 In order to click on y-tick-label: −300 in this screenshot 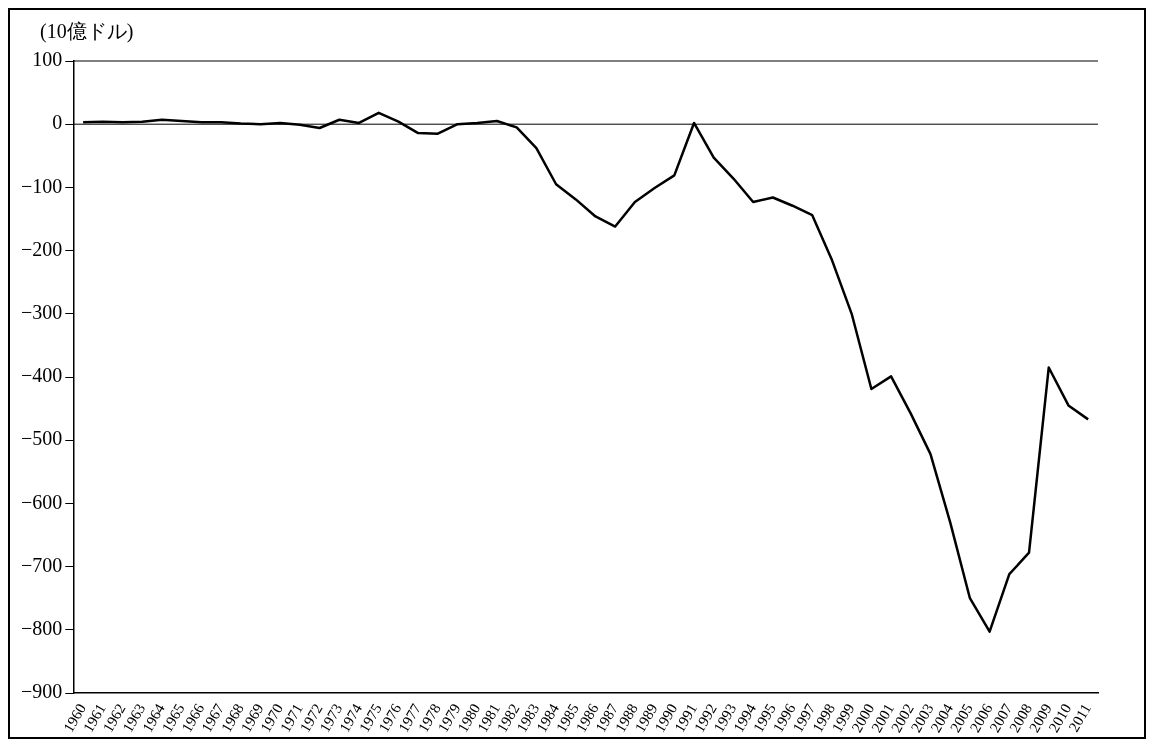, I will do `click(42, 312)`.